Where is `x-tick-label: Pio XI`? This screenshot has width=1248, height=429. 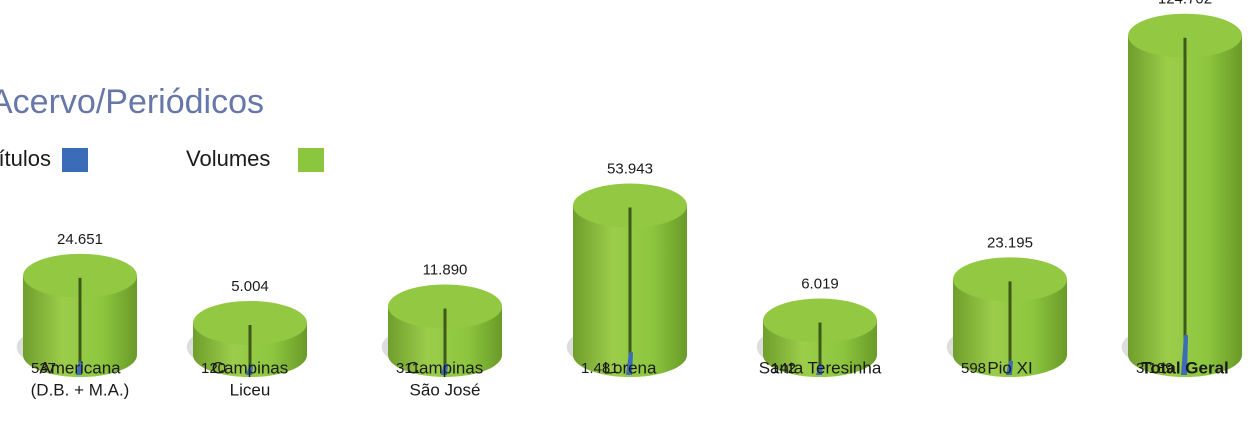
x-tick-label: Pio XI is located at coordinates (1009, 367).